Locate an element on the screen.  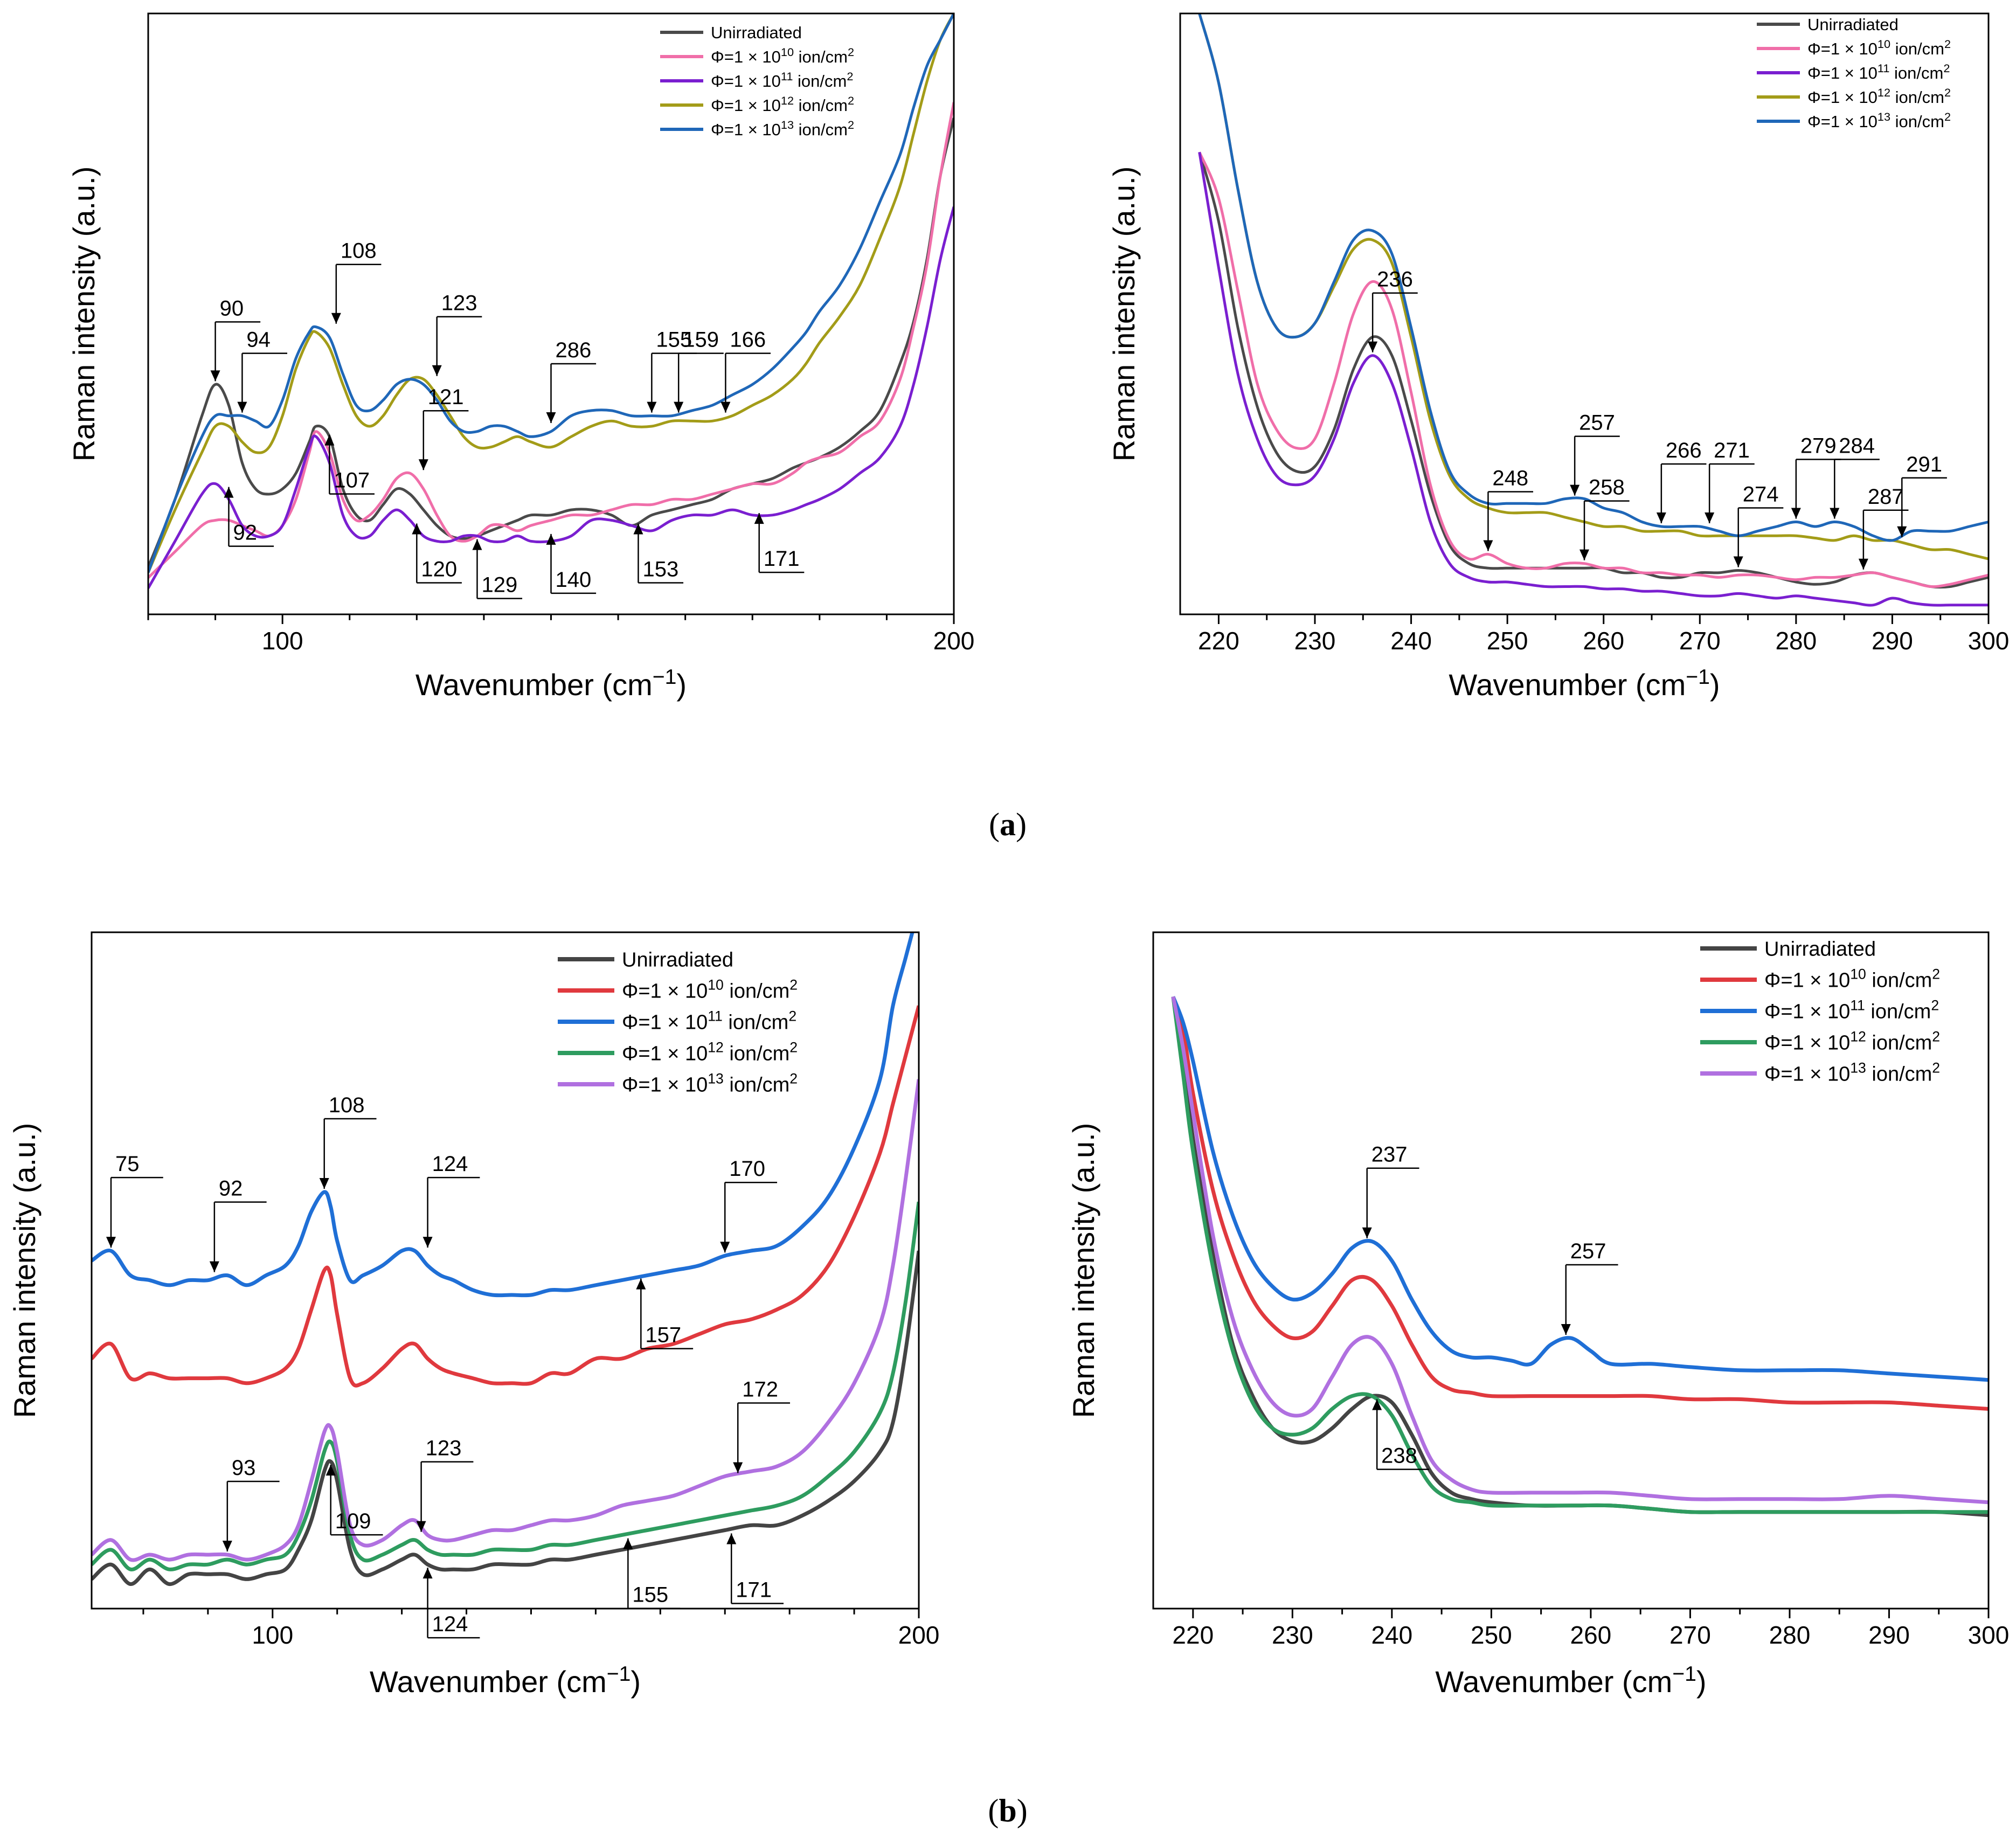
plot-frame is located at coordinates (1584, 313).